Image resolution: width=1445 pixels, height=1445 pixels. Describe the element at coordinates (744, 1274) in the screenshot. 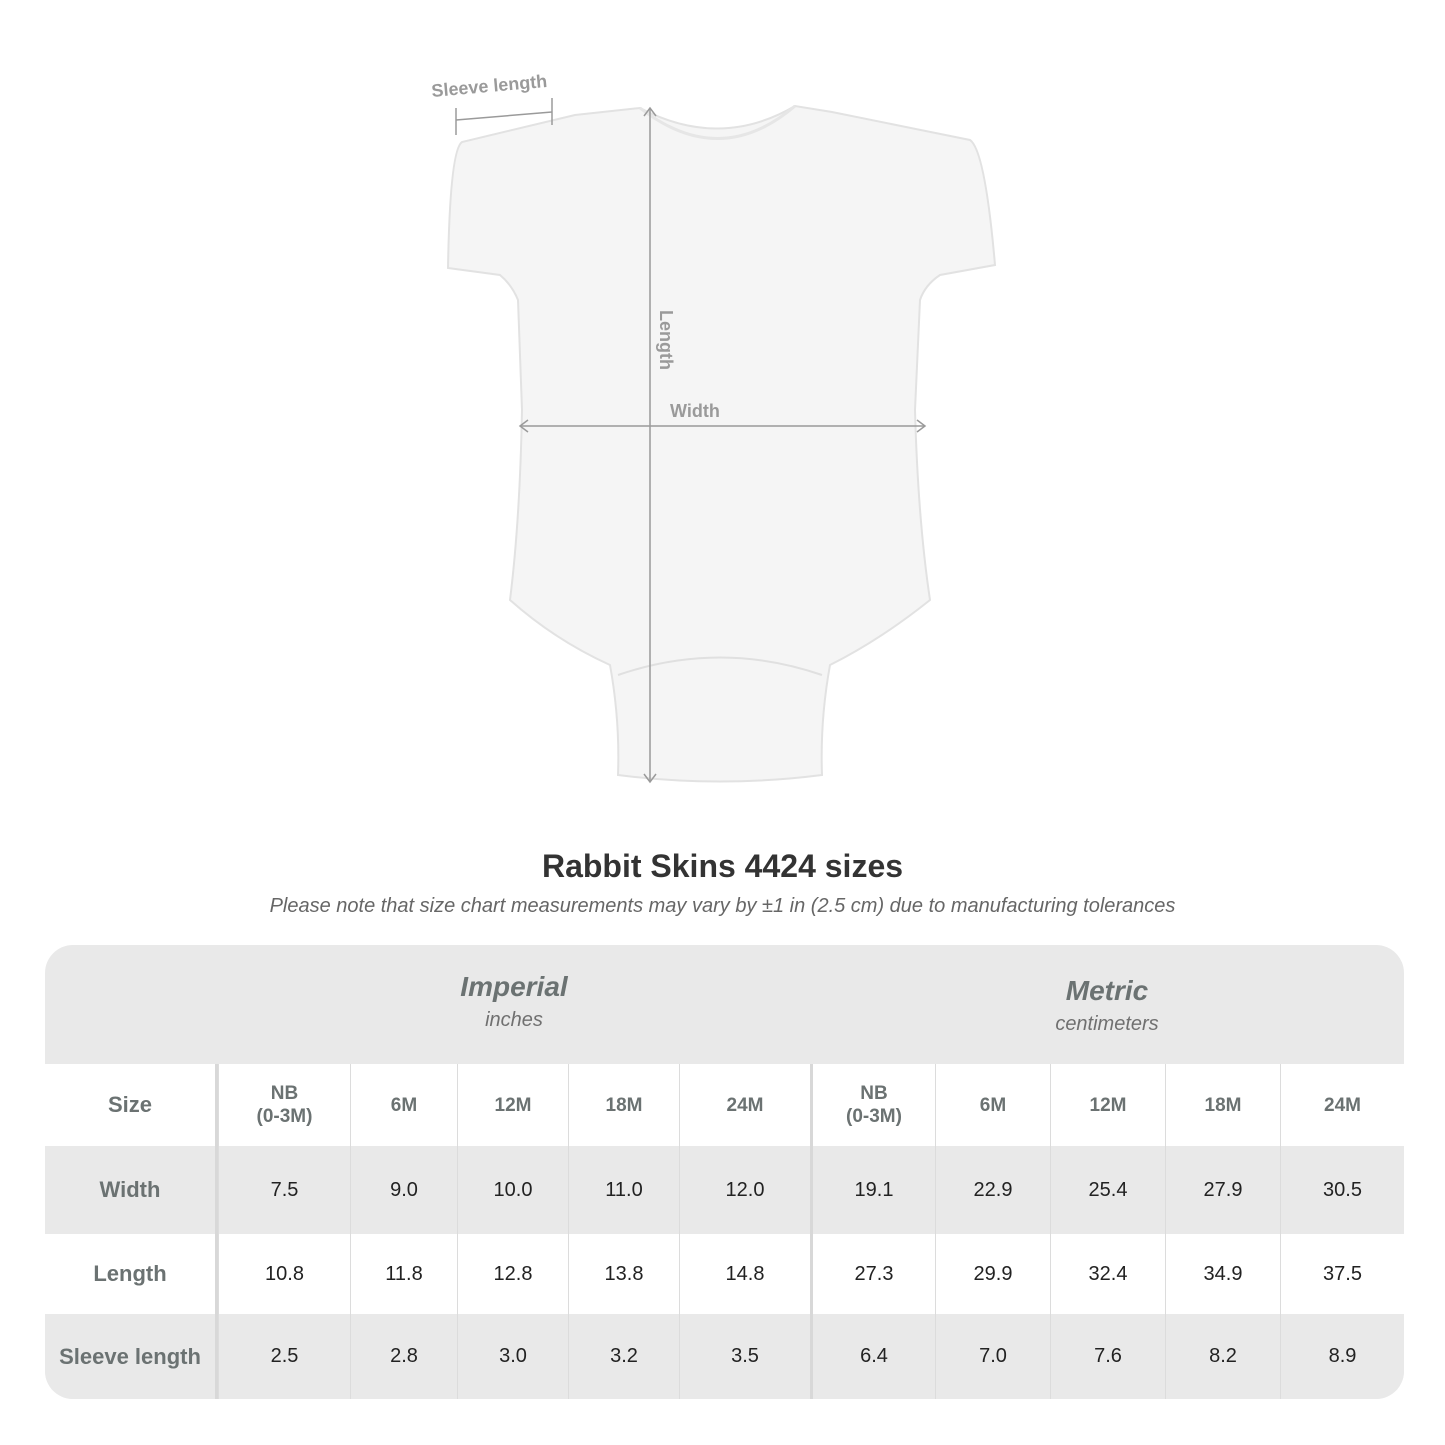

I see `imperial-value: 14.8` at that location.